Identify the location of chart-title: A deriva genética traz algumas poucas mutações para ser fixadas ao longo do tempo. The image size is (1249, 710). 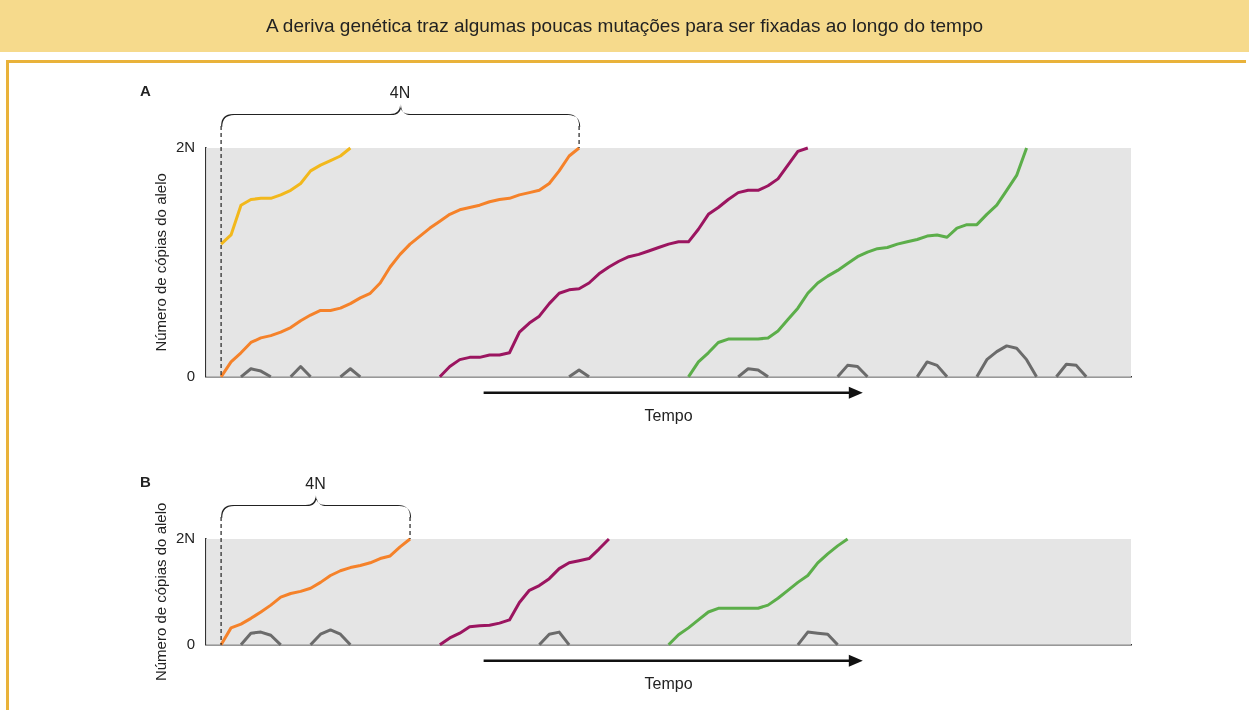
(624, 26).